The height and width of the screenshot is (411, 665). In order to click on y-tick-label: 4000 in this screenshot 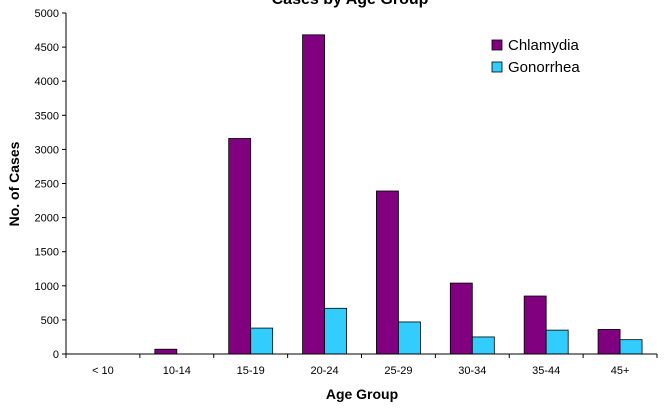, I will do `click(47, 82)`.